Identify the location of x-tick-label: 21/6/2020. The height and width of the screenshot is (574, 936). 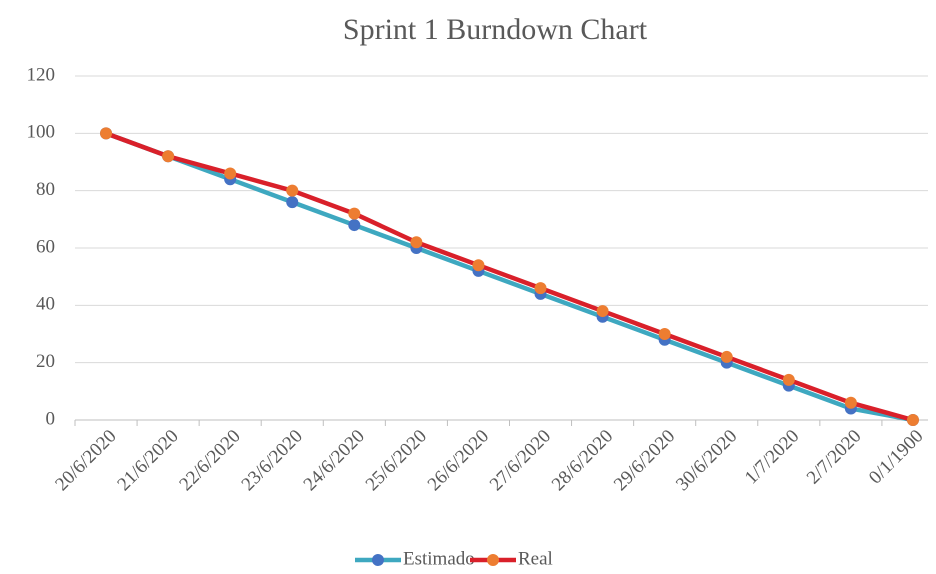
(147, 460).